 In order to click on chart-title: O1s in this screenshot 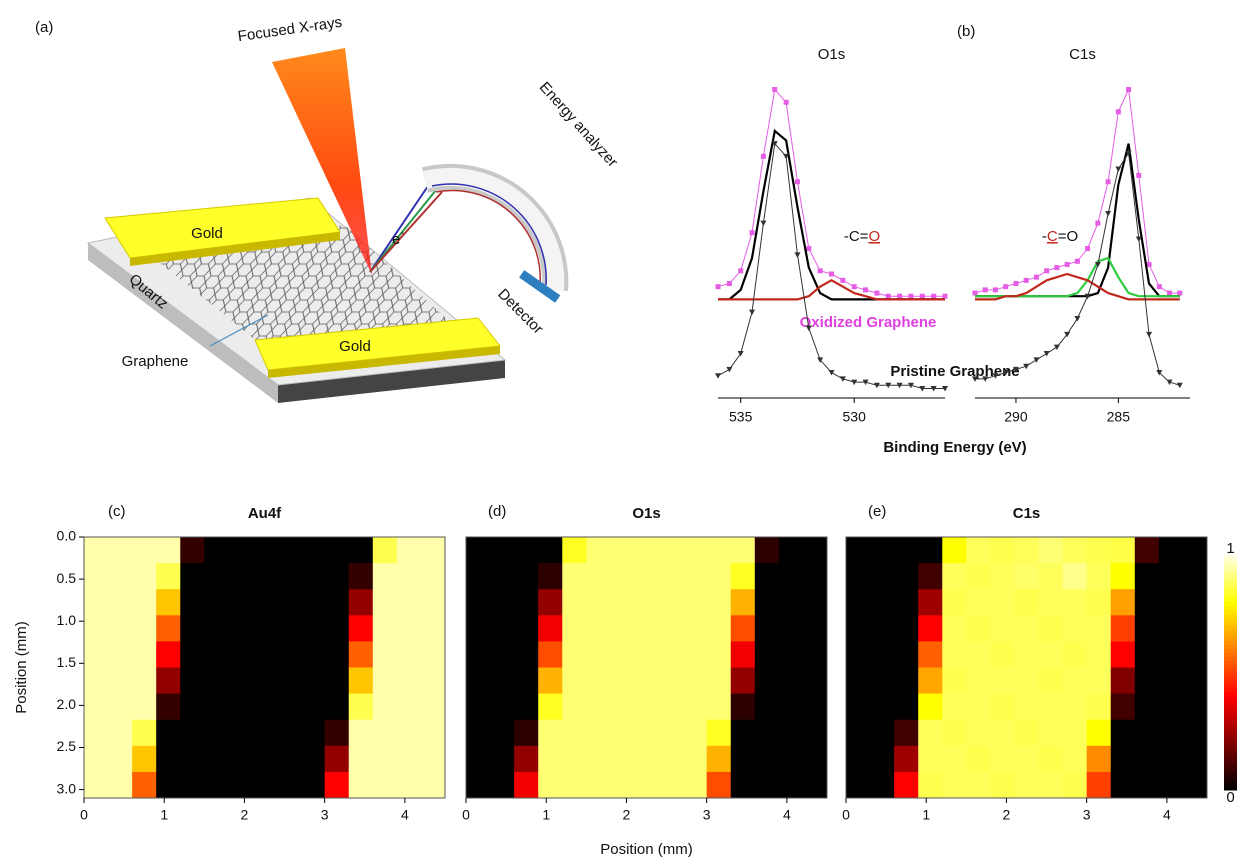, I will do `click(832, 54)`.